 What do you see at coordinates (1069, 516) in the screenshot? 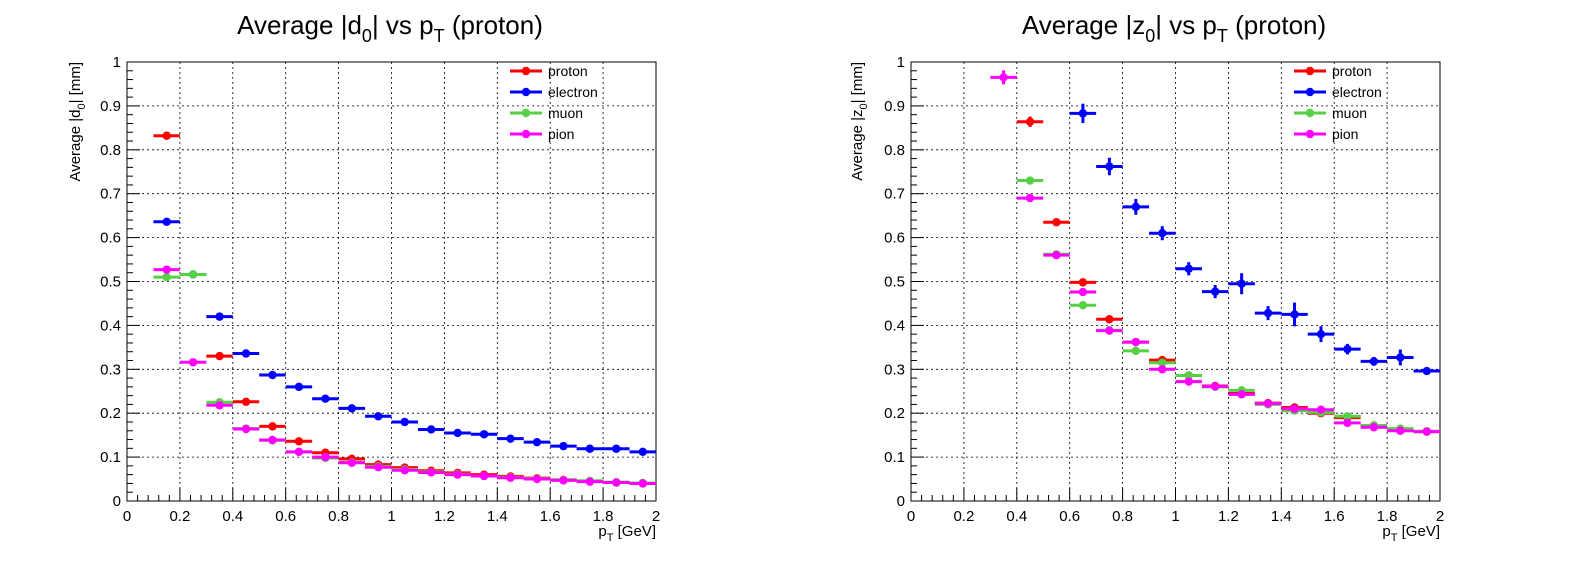
I see `x-tick-label: 0.6` at bounding box center [1069, 516].